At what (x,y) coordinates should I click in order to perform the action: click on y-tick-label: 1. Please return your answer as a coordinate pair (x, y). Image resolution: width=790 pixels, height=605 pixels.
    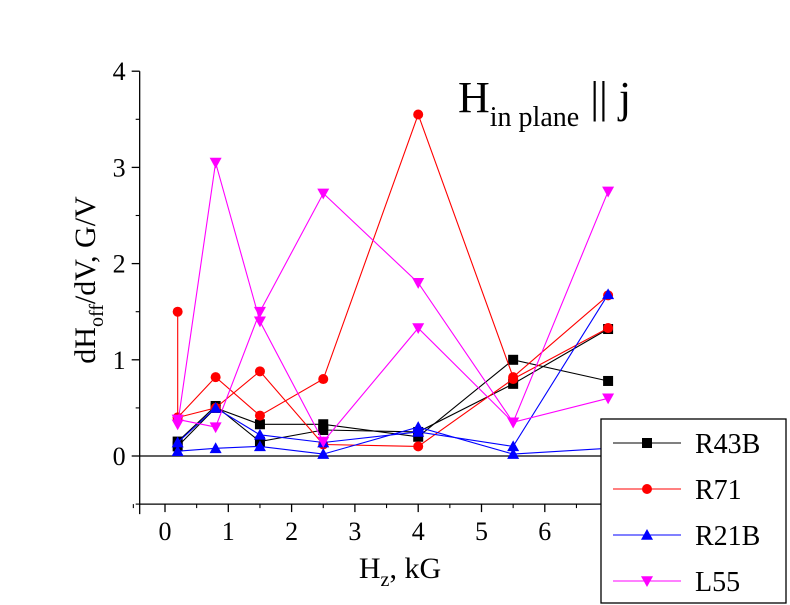
    Looking at the image, I should click on (119, 360).